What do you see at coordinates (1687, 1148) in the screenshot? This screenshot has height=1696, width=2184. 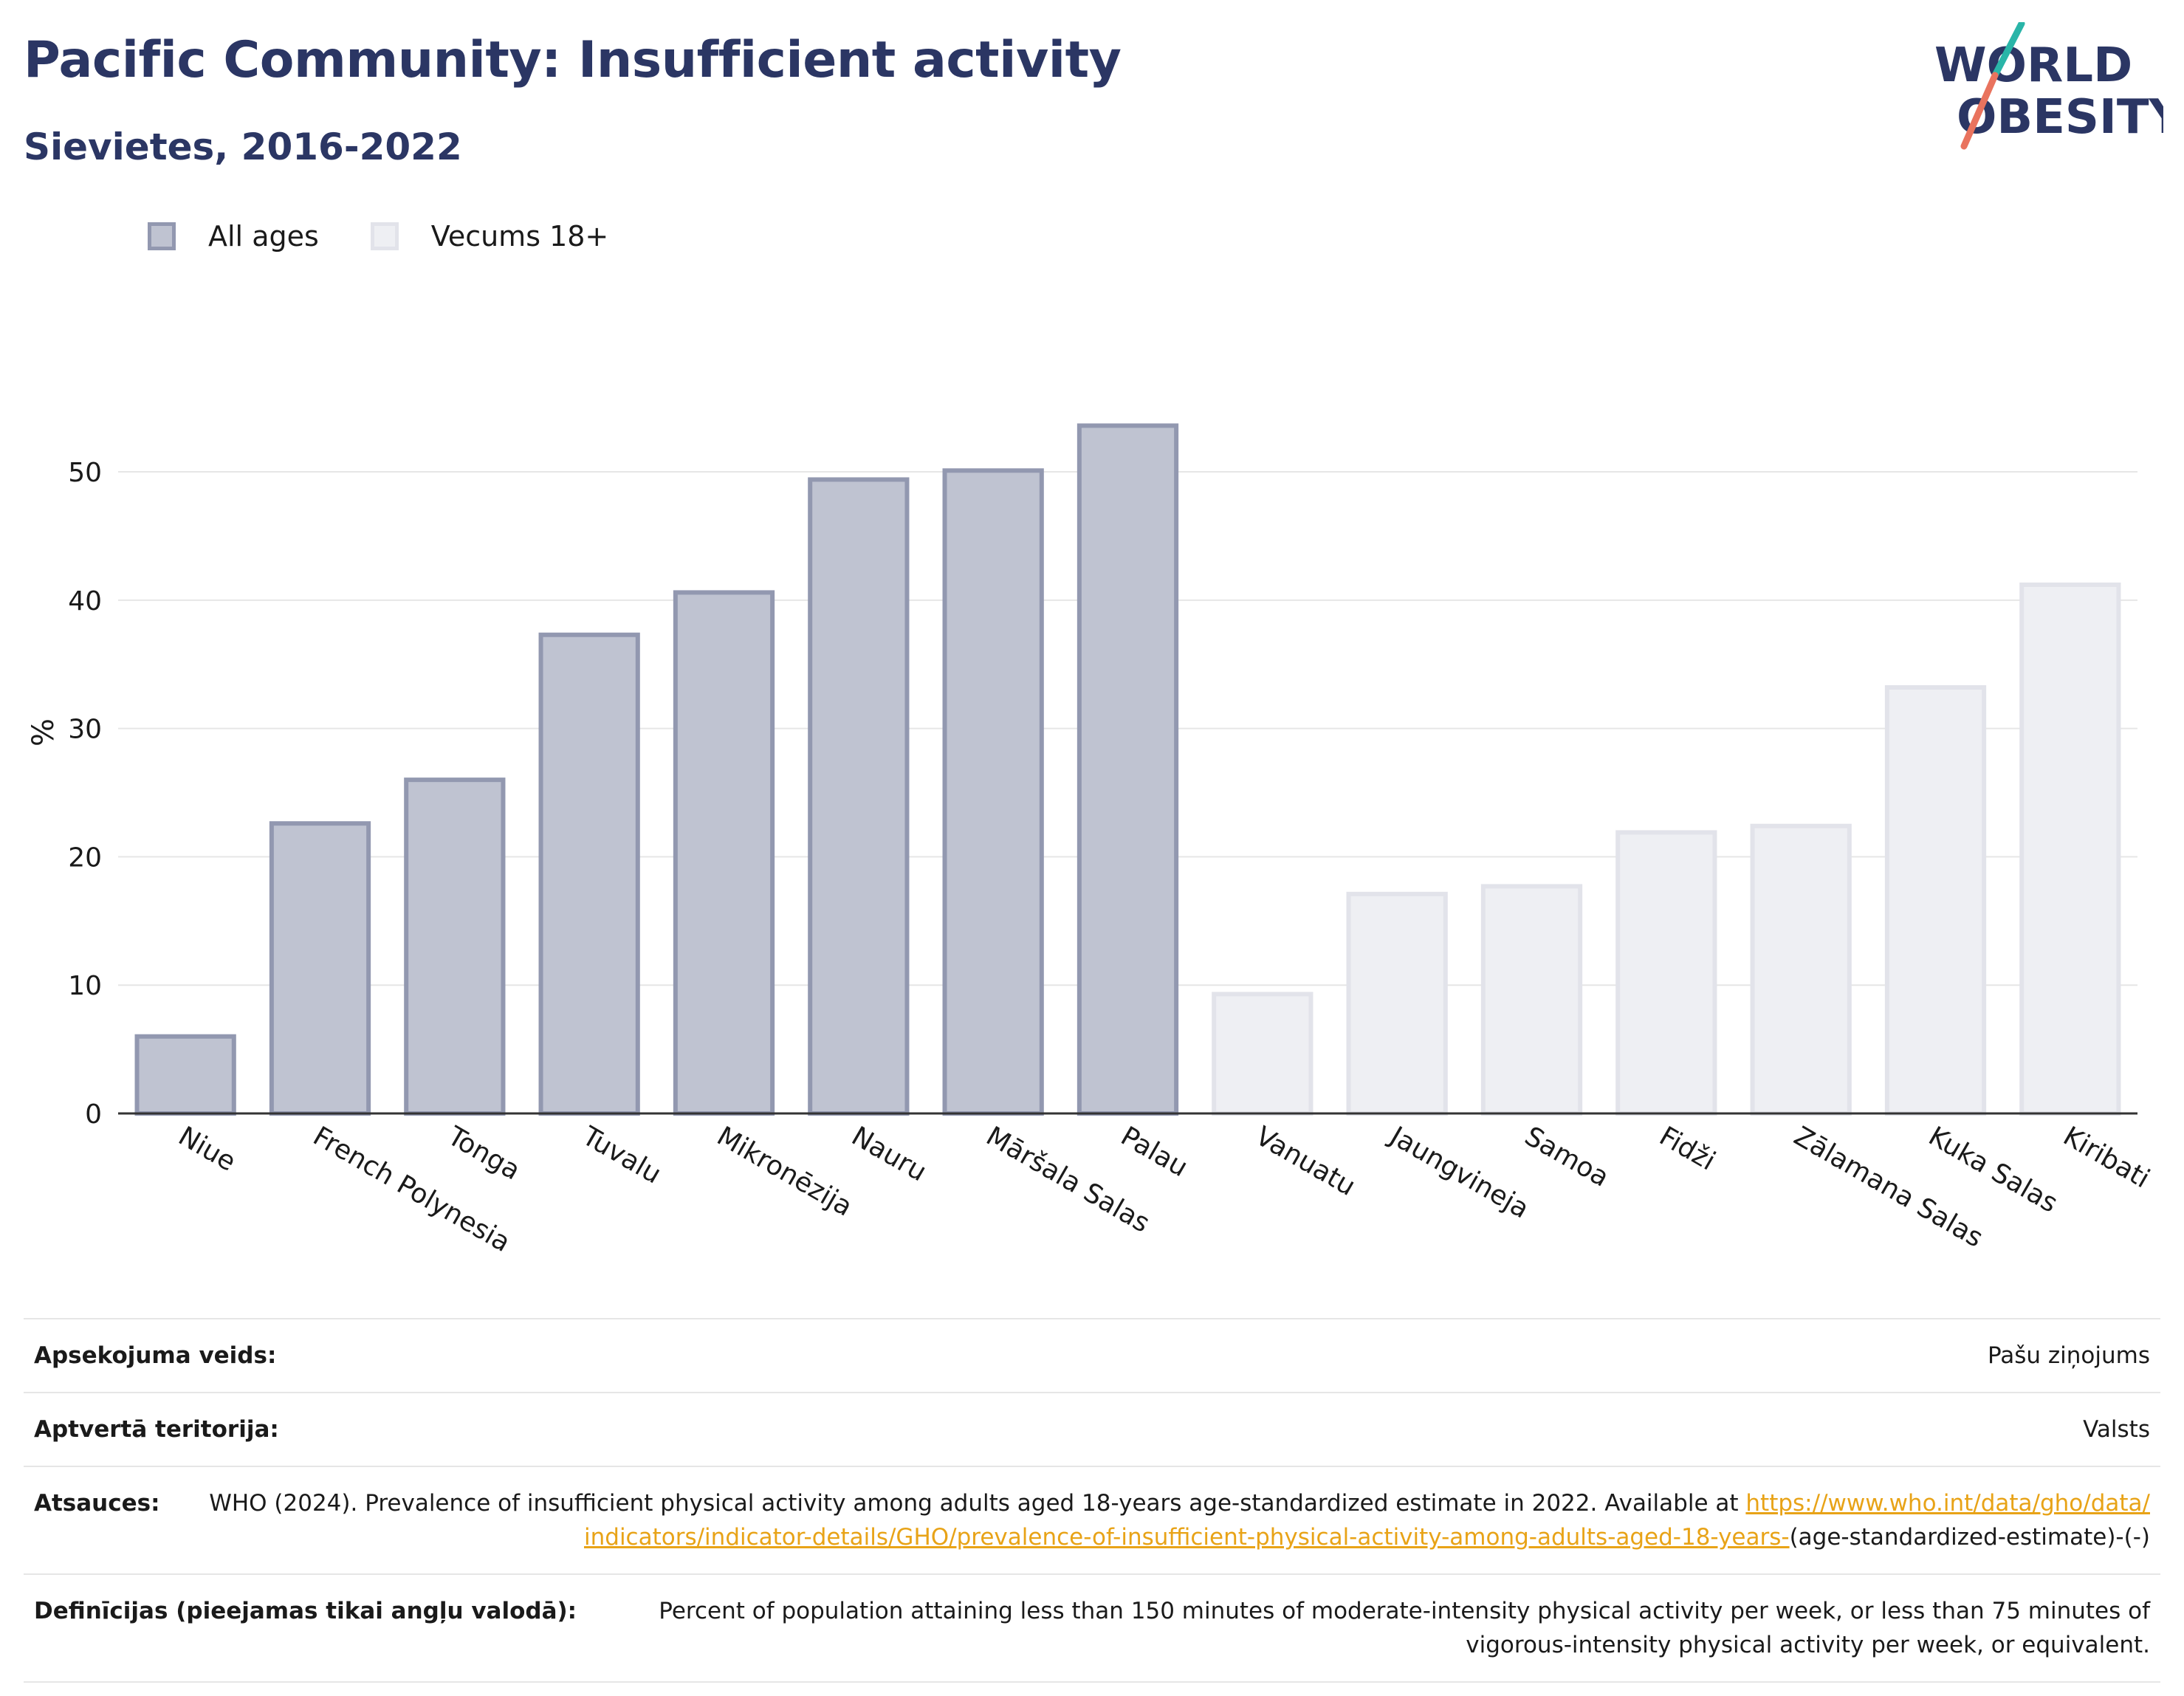 I see `x-tick-label: Fidži` at bounding box center [1687, 1148].